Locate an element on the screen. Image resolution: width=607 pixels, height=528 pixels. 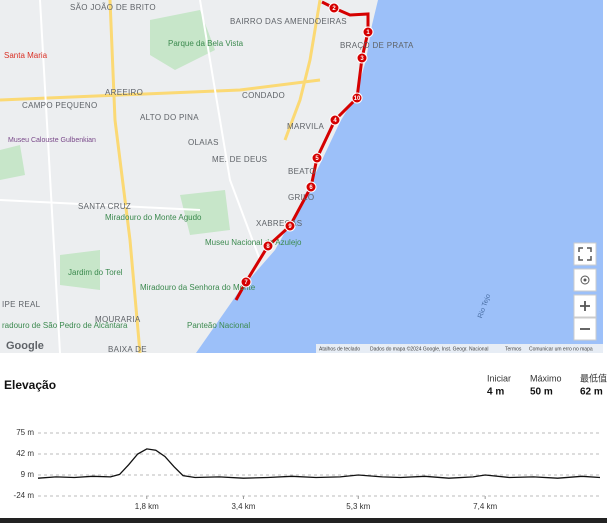
route-marker-label: 4 is located at coordinates (335, 121).